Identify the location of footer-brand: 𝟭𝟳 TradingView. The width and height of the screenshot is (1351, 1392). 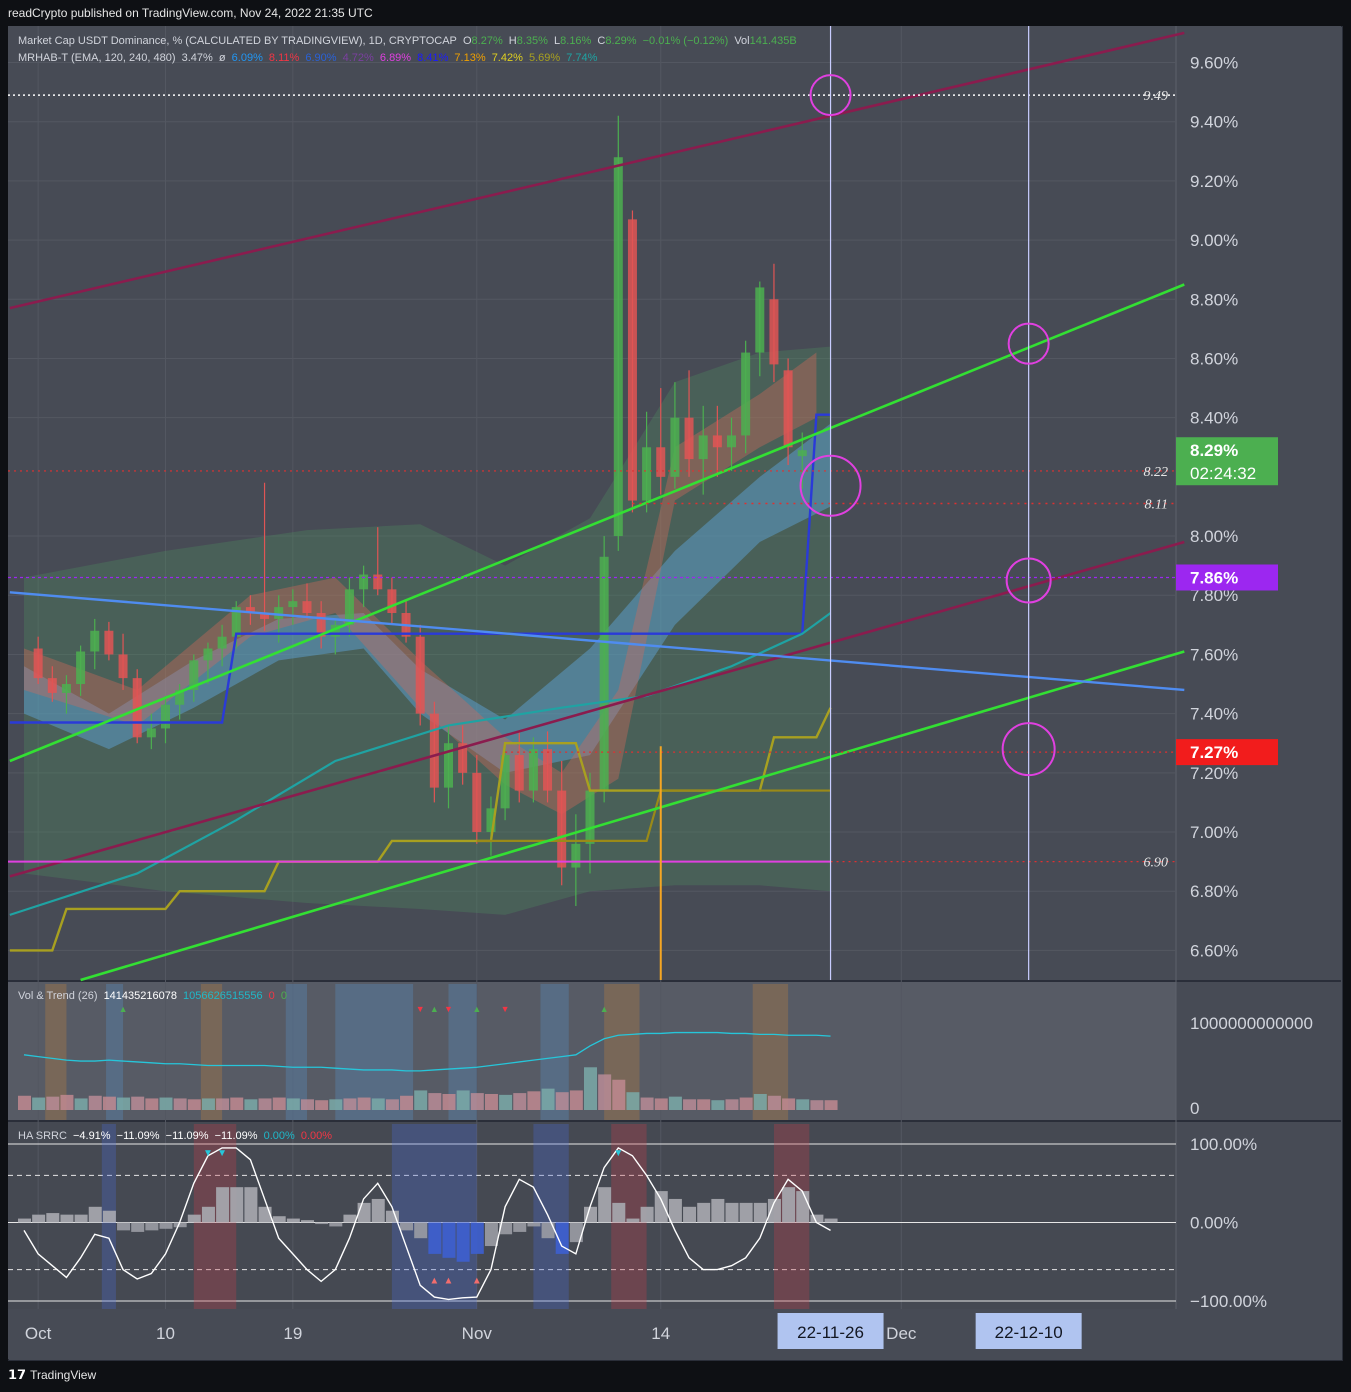
(52, 1375).